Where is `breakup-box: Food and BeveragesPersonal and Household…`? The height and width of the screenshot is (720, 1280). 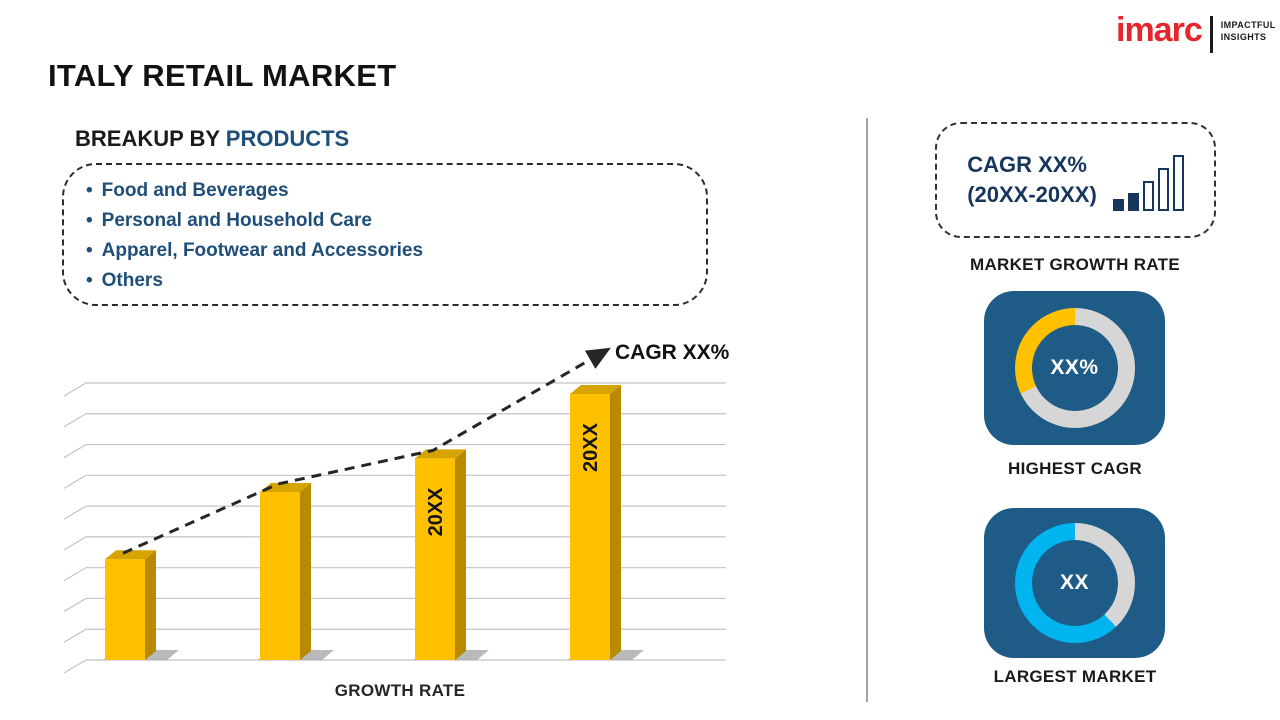 breakup-box: Food and BeveragesPersonal and Household… is located at coordinates (385, 234).